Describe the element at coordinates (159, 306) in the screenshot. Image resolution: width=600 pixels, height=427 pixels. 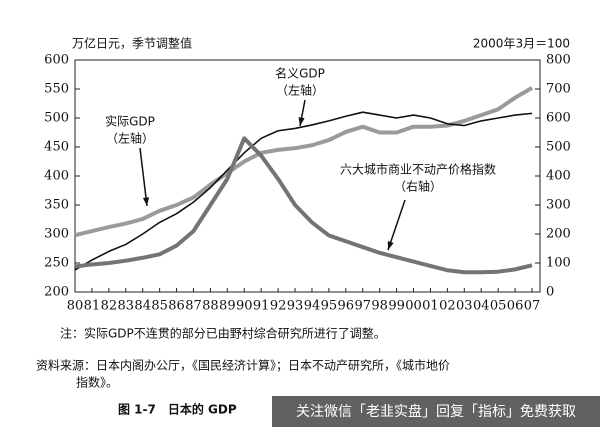
I see `x-tick-label: 85` at that location.